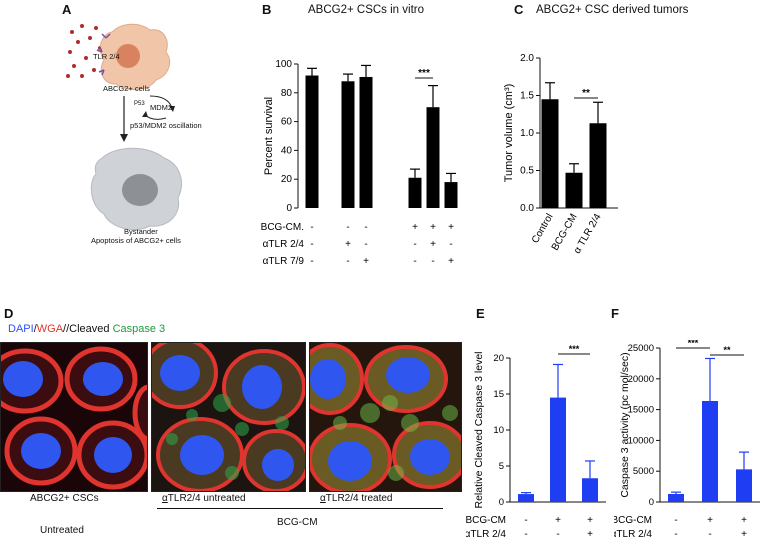 Image resolution: width=767 pixels, height=545 pixels. Describe the element at coordinates (527, 208) in the screenshot. I see `y-tick-label: 0.0` at that location.